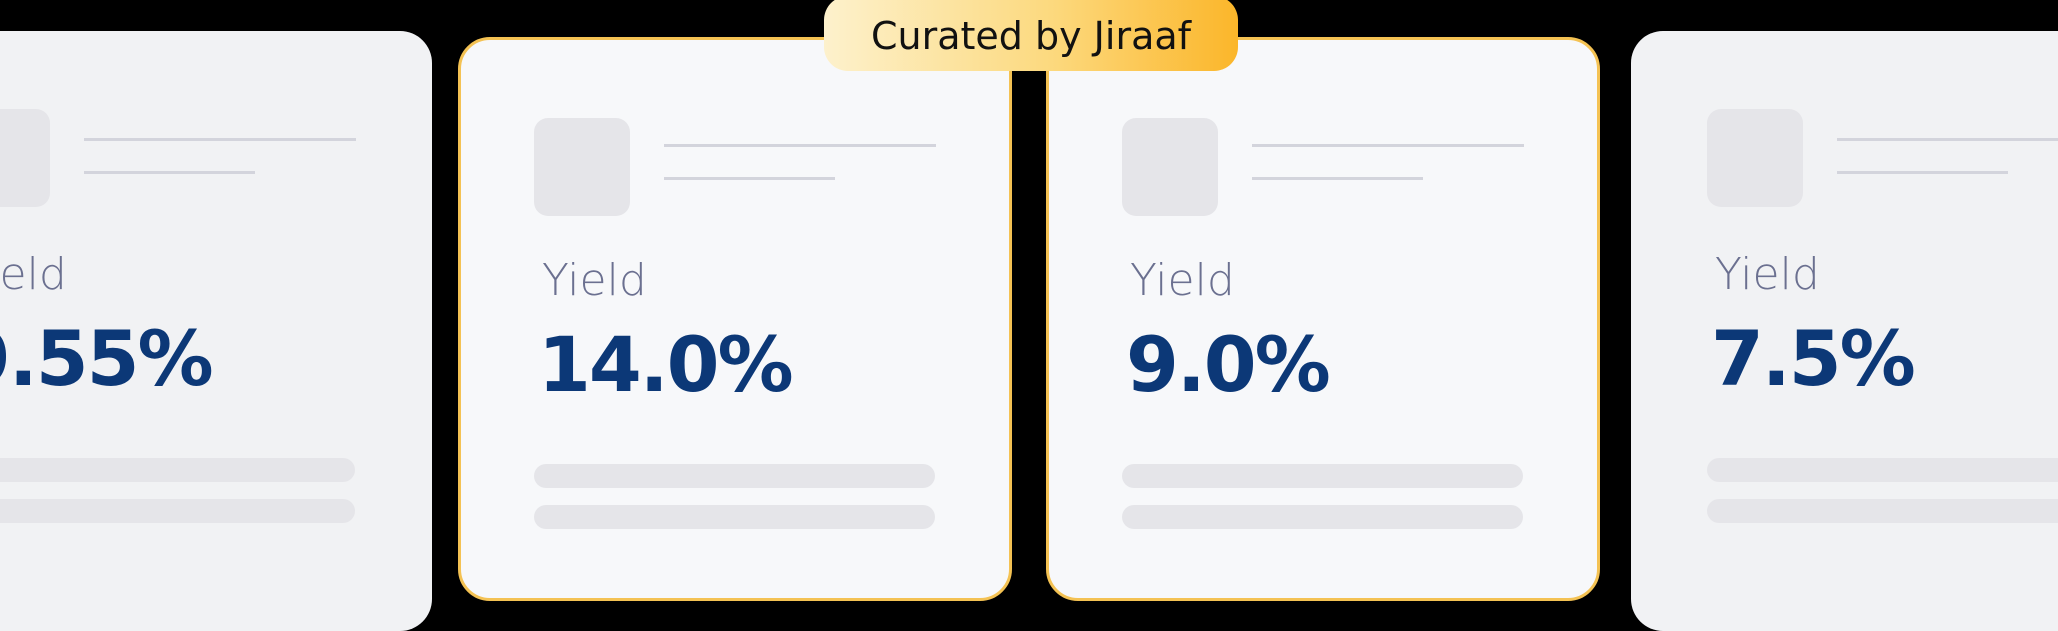 The width and height of the screenshot is (2058, 631). What do you see at coordinates (1813, 358) in the screenshot?
I see `yield-value: 7.5%` at bounding box center [1813, 358].